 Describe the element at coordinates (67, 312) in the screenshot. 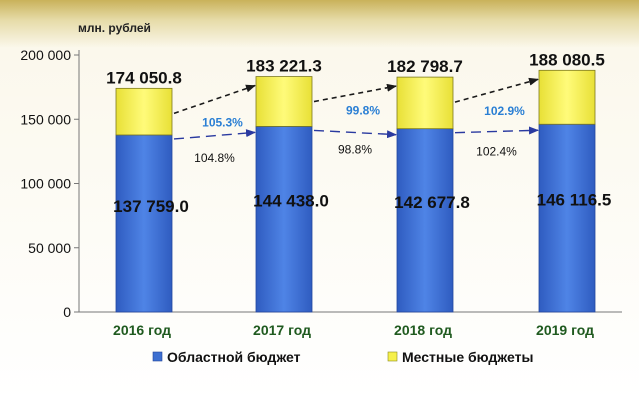

I see `y-tick-label: 0` at that location.